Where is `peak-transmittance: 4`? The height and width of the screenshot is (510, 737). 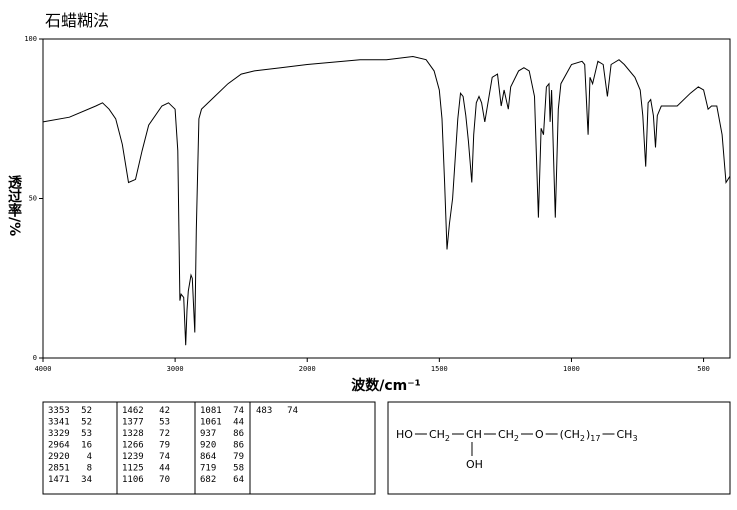 peak-transmittance: 4 is located at coordinates (89, 457).